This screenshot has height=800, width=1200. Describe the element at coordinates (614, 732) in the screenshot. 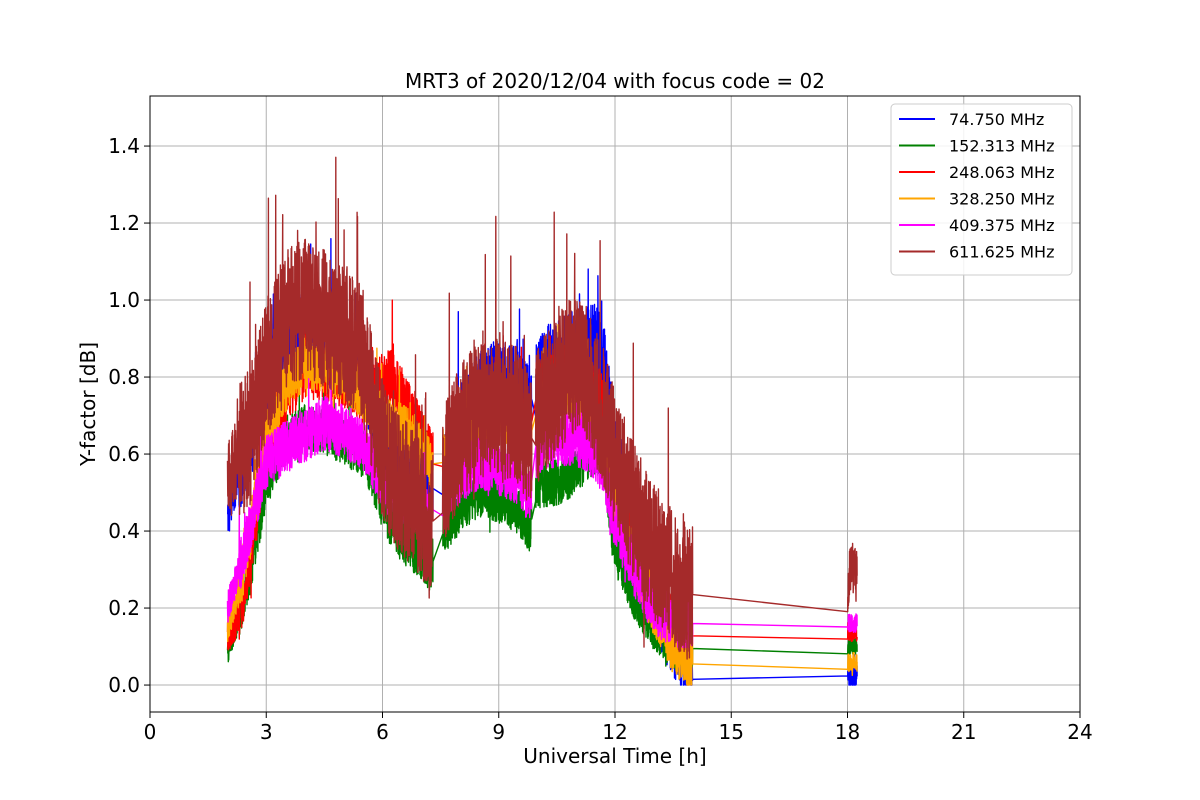

I see `x-tick-label: 12` at that location.